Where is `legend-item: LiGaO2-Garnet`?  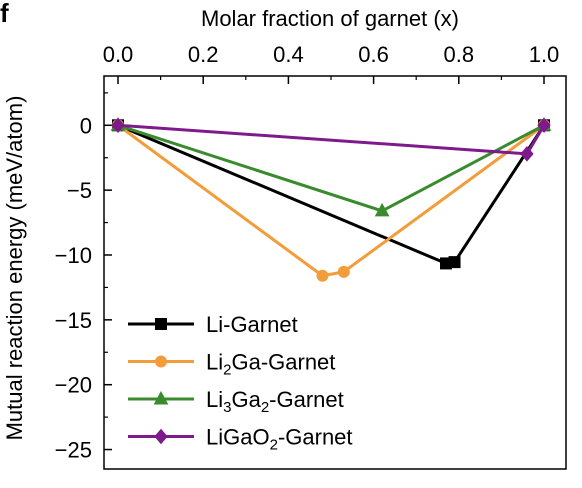
legend-item: LiGaO2-Garnet is located at coordinates (240, 439).